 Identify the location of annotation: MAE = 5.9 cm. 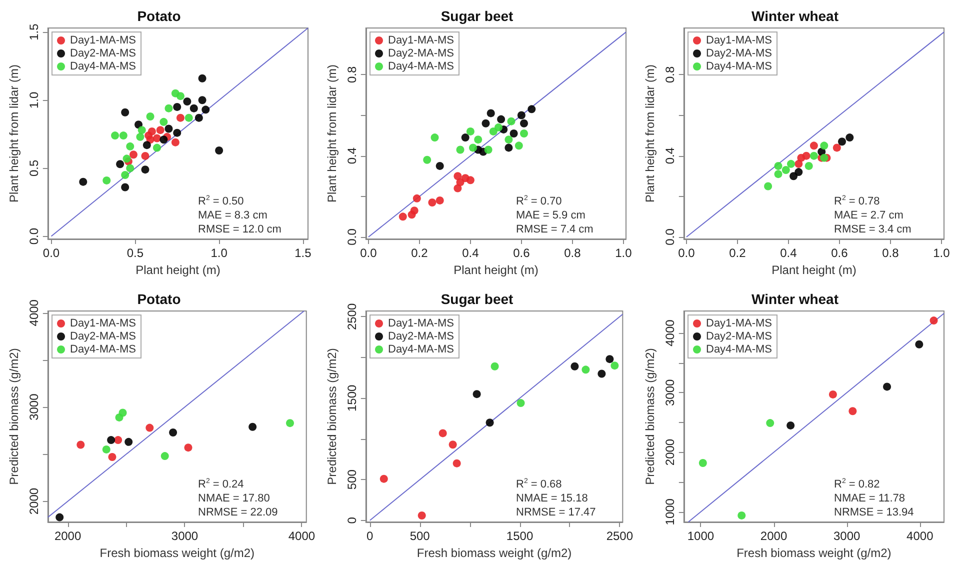
(551, 216).